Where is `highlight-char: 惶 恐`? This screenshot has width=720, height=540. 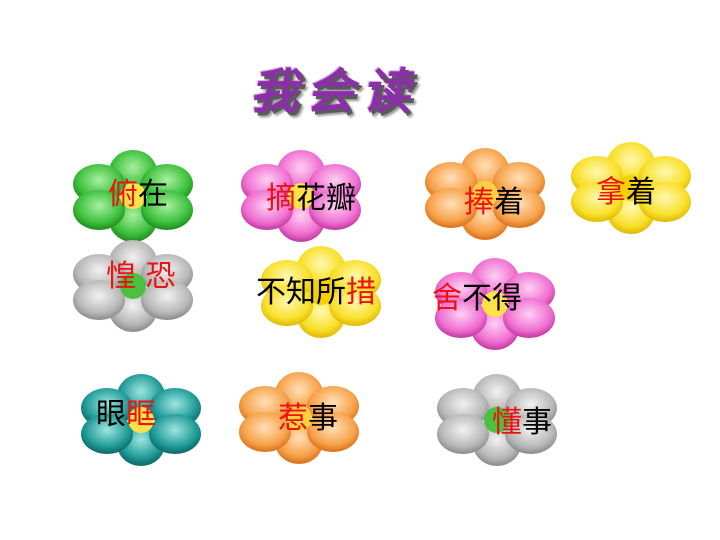 highlight-char: 惶 恐 is located at coordinates (141, 276).